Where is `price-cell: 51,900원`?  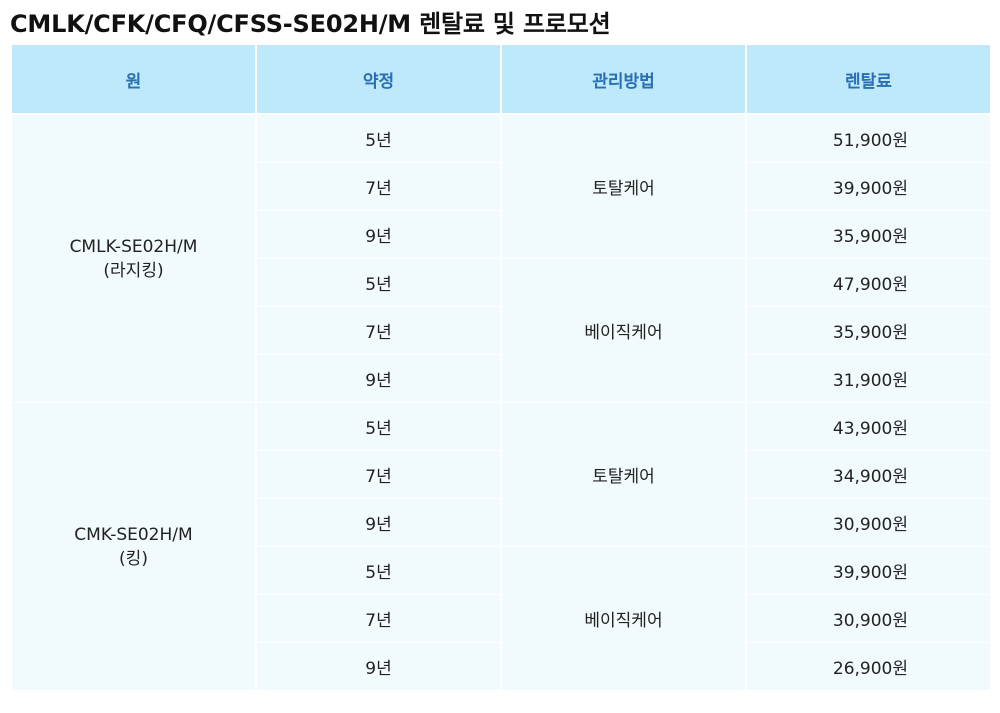
price-cell: 51,900원 is located at coordinates (868, 138).